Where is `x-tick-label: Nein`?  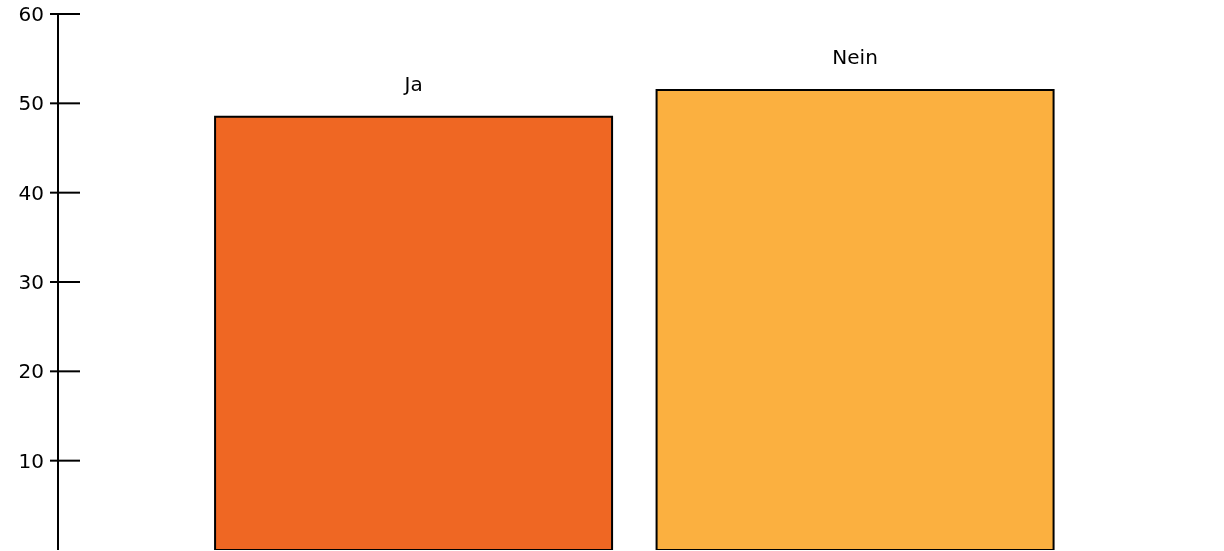 x-tick-label: Nein is located at coordinates (855, 56).